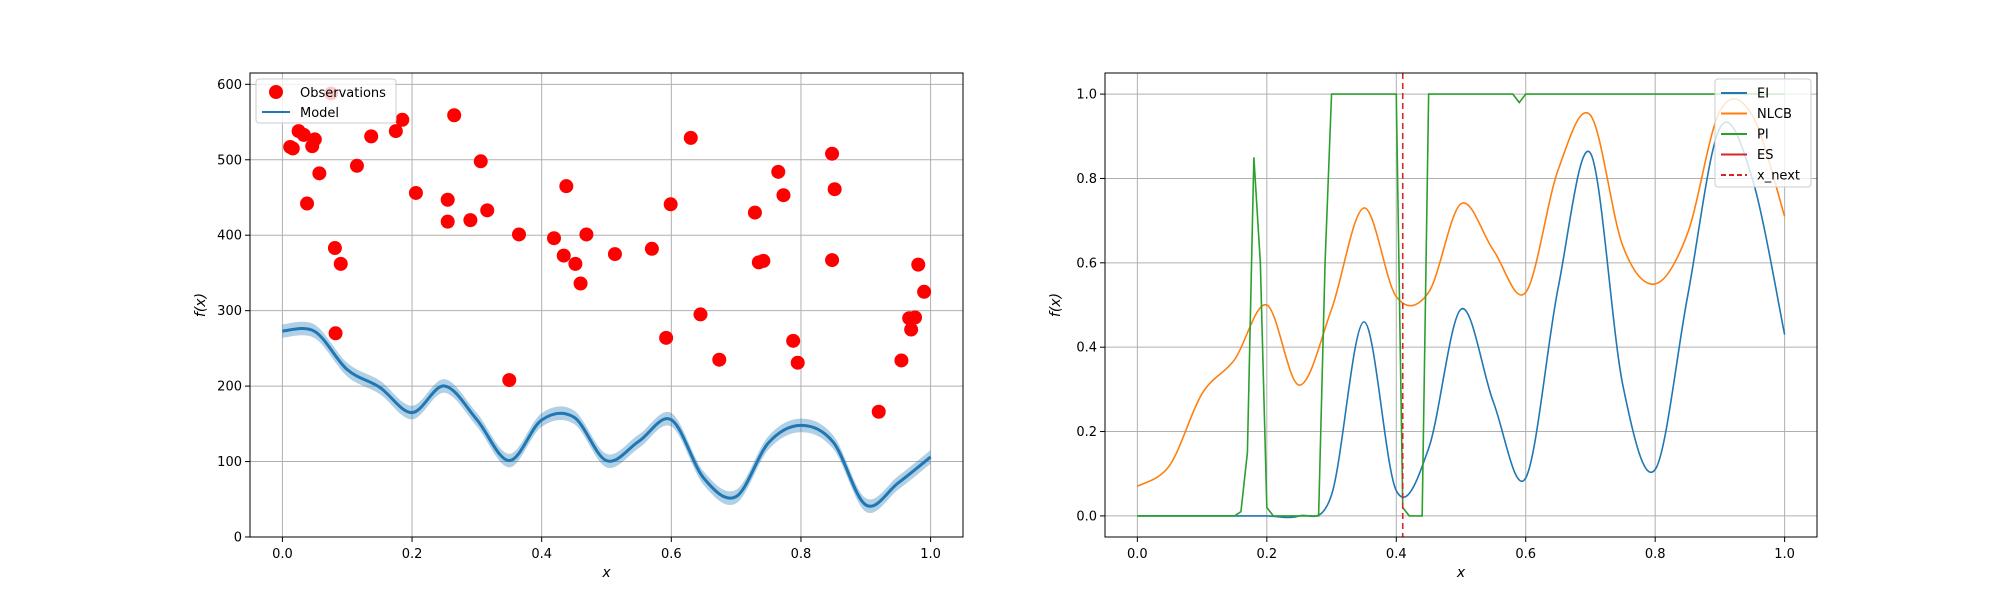 This screenshot has width=2000, height=600. Describe the element at coordinates (229, 311) in the screenshot. I see `y-tick-label: 300` at that location.